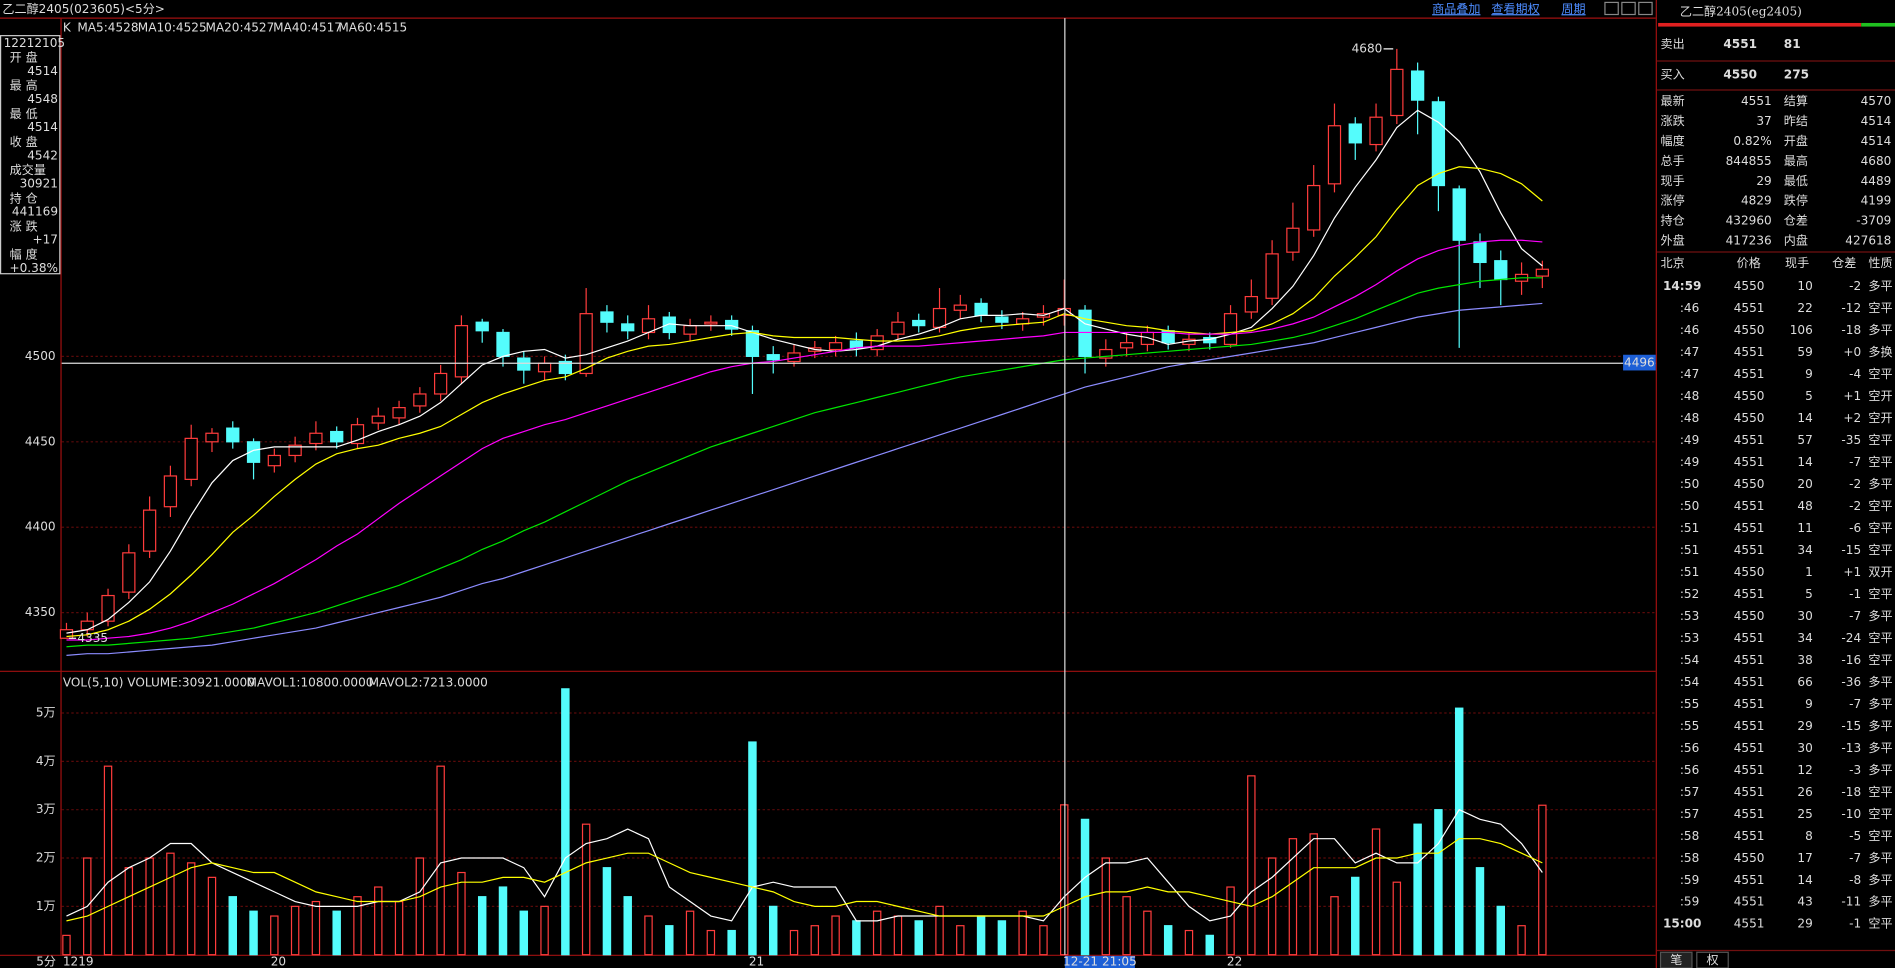  Describe the element at coordinates (1880, 396) in the screenshot. I see `trade-nature: 空开` at that location.